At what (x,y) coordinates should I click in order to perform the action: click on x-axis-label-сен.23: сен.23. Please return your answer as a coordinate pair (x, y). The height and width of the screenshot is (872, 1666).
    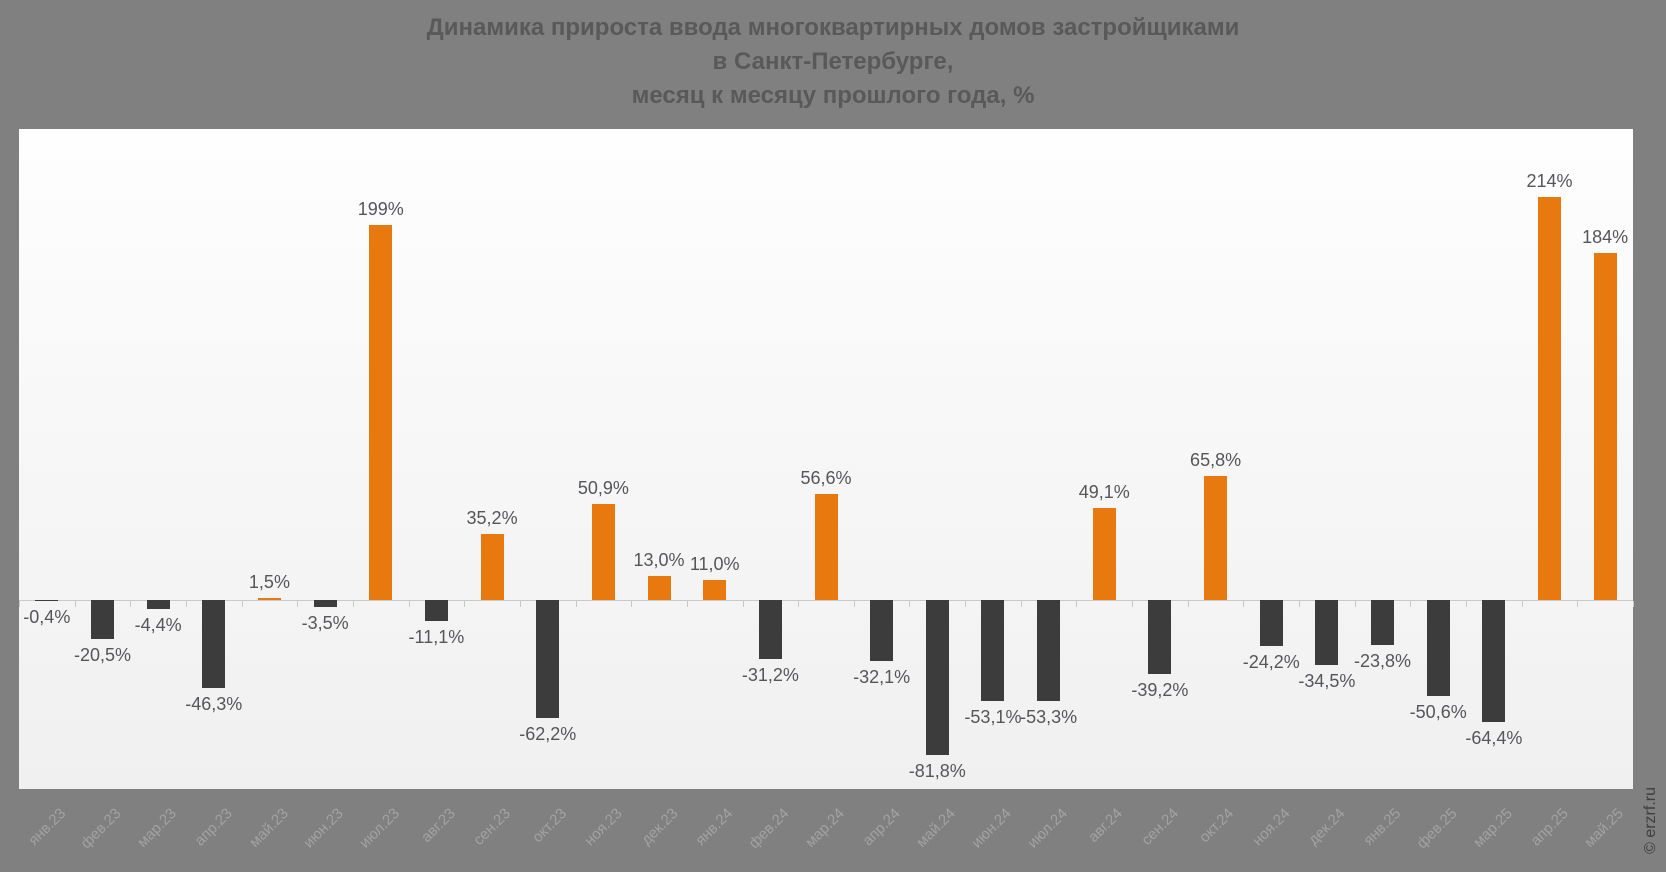
    Looking at the image, I should click on (492, 827).